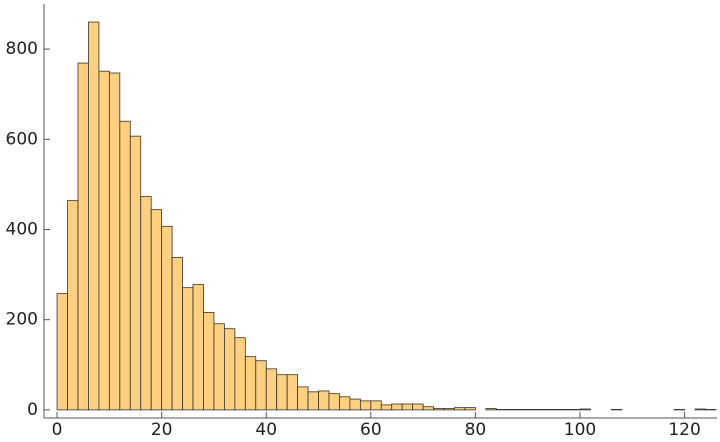  Describe the element at coordinates (22, 139) in the screenshot. I see `y-tick-label: 600` at that location.